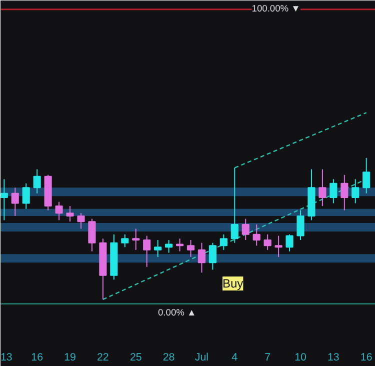  Describe the element at coordinates (103, 358) in the screenshot. I see `x-tick-label: 22` at that location.